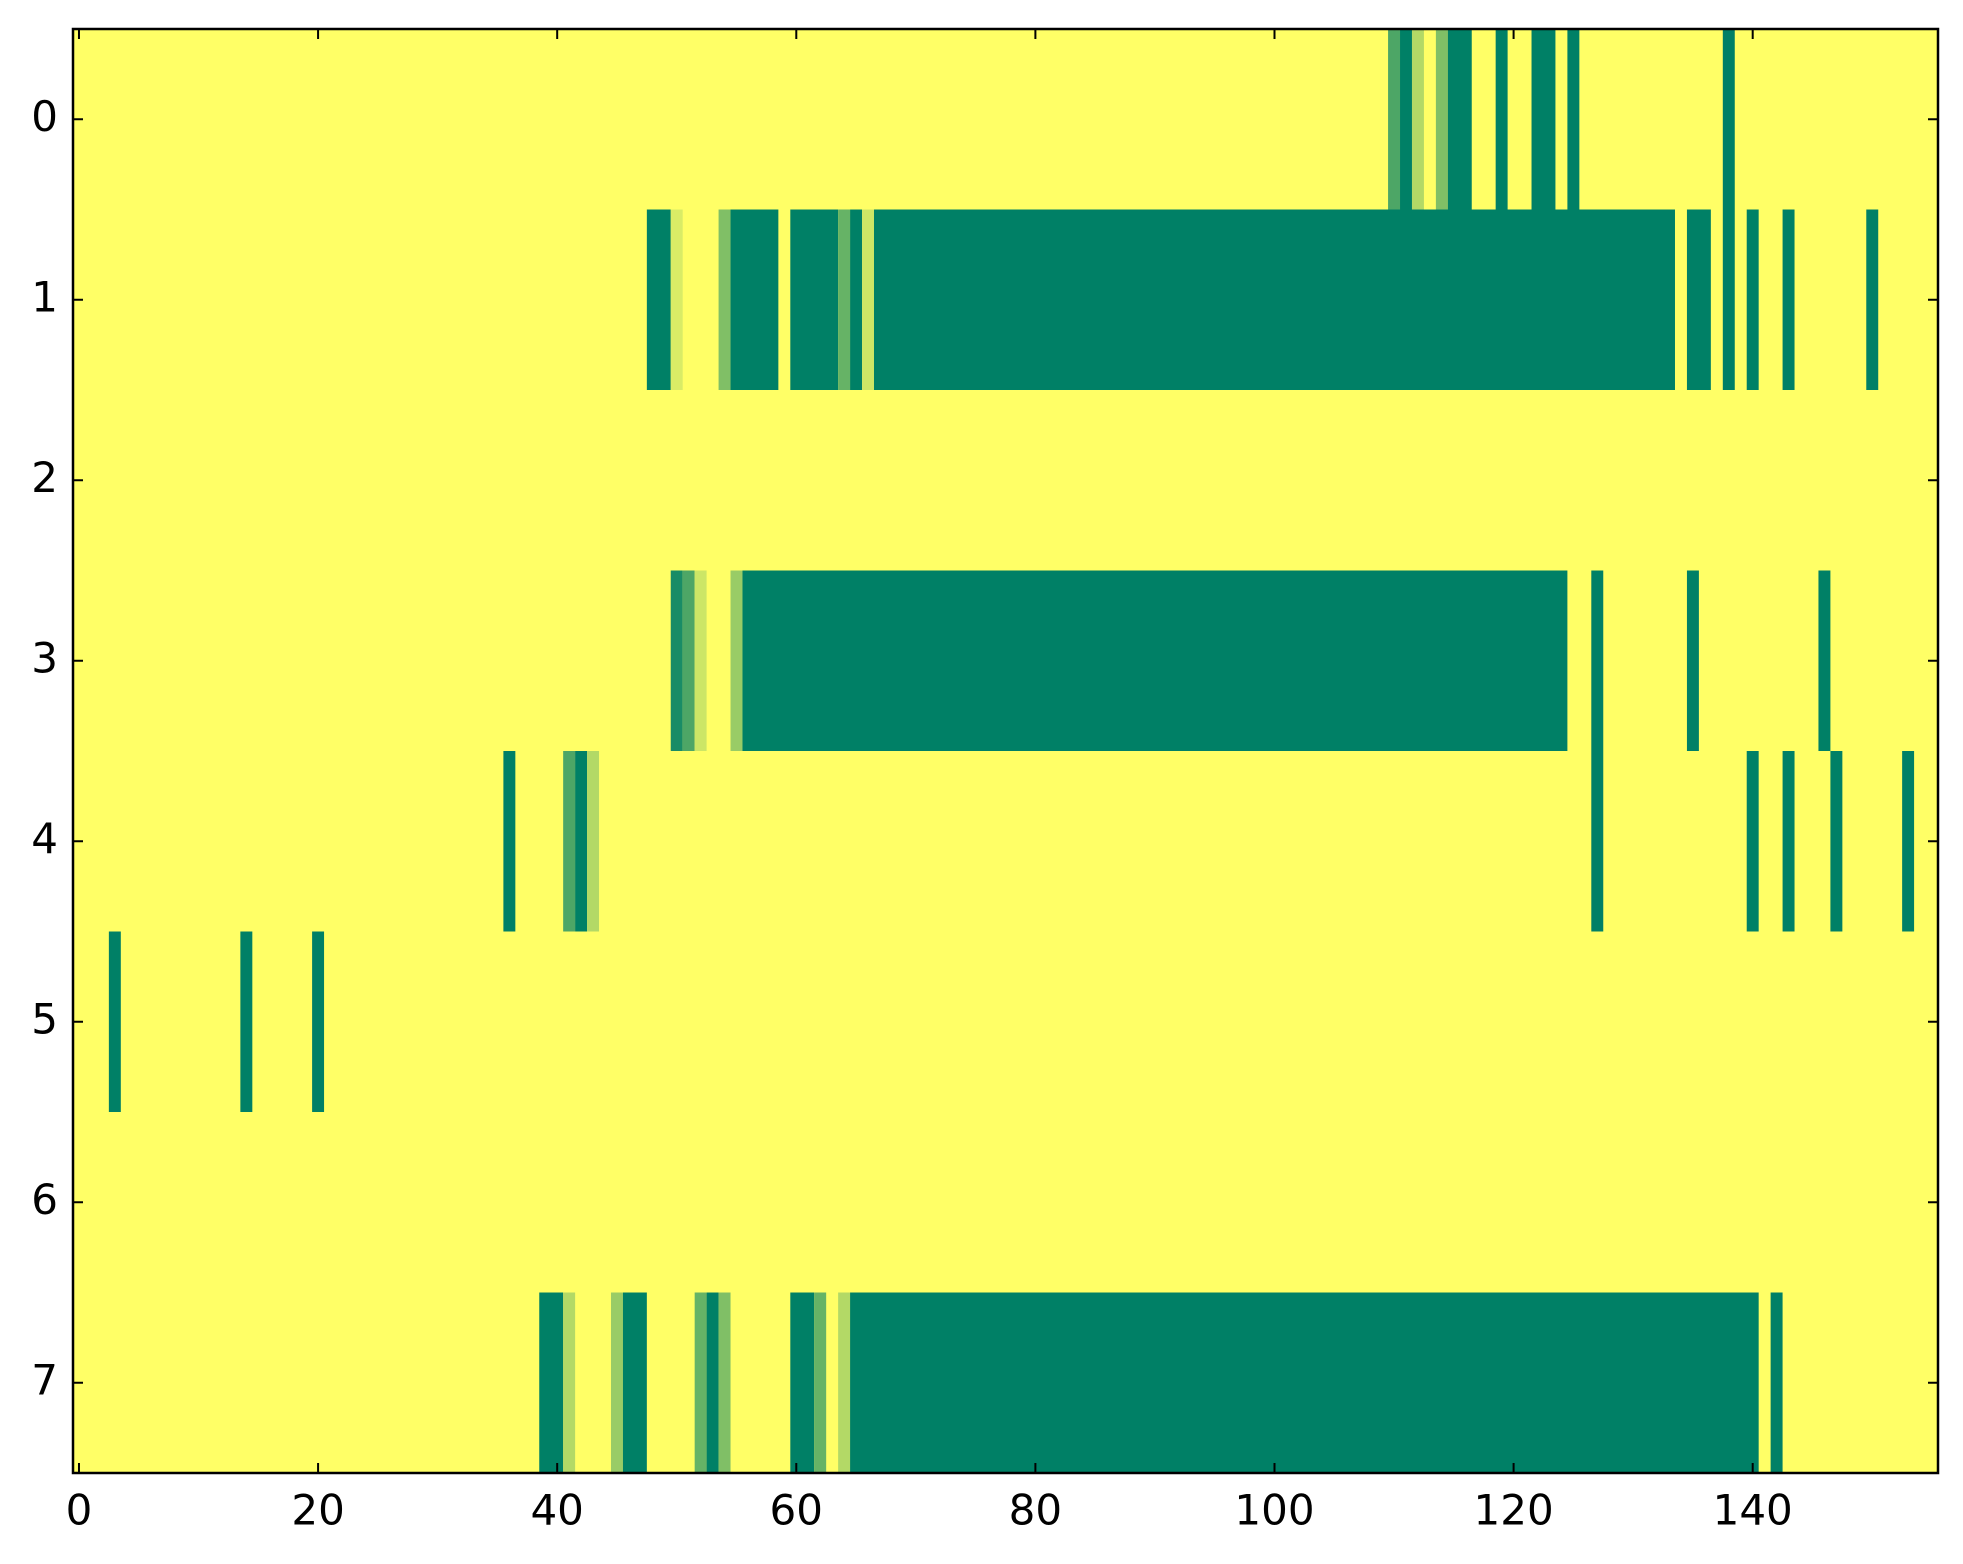 The width and height of the screenshot is (1963, 1564). What do you see at coordinates (44, 1379) in the screenshot?
I see `y-tick-label: 7` at bounding box center [44, 1379].